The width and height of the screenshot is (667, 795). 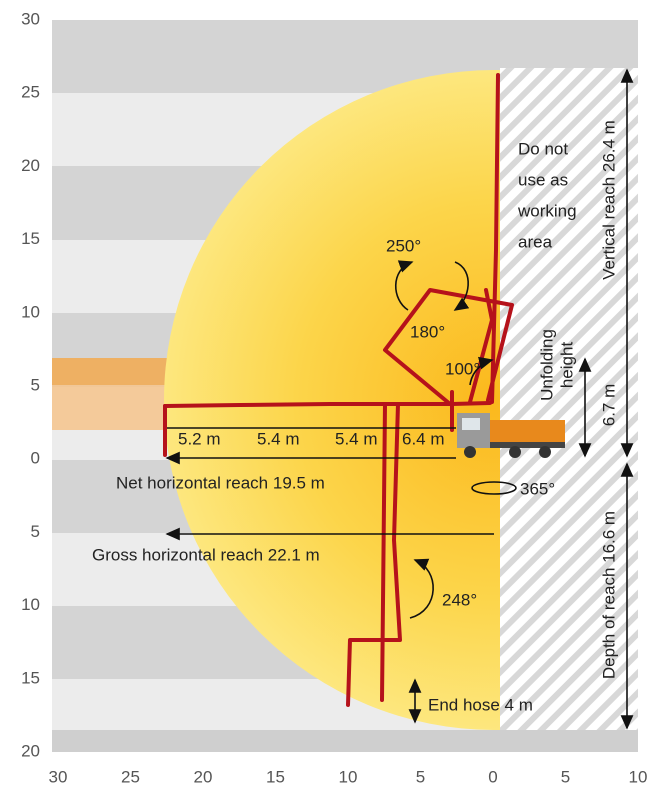 I want to click on vertical-reach: Vertical reach 26.4 m, so click(x=608, y=200).